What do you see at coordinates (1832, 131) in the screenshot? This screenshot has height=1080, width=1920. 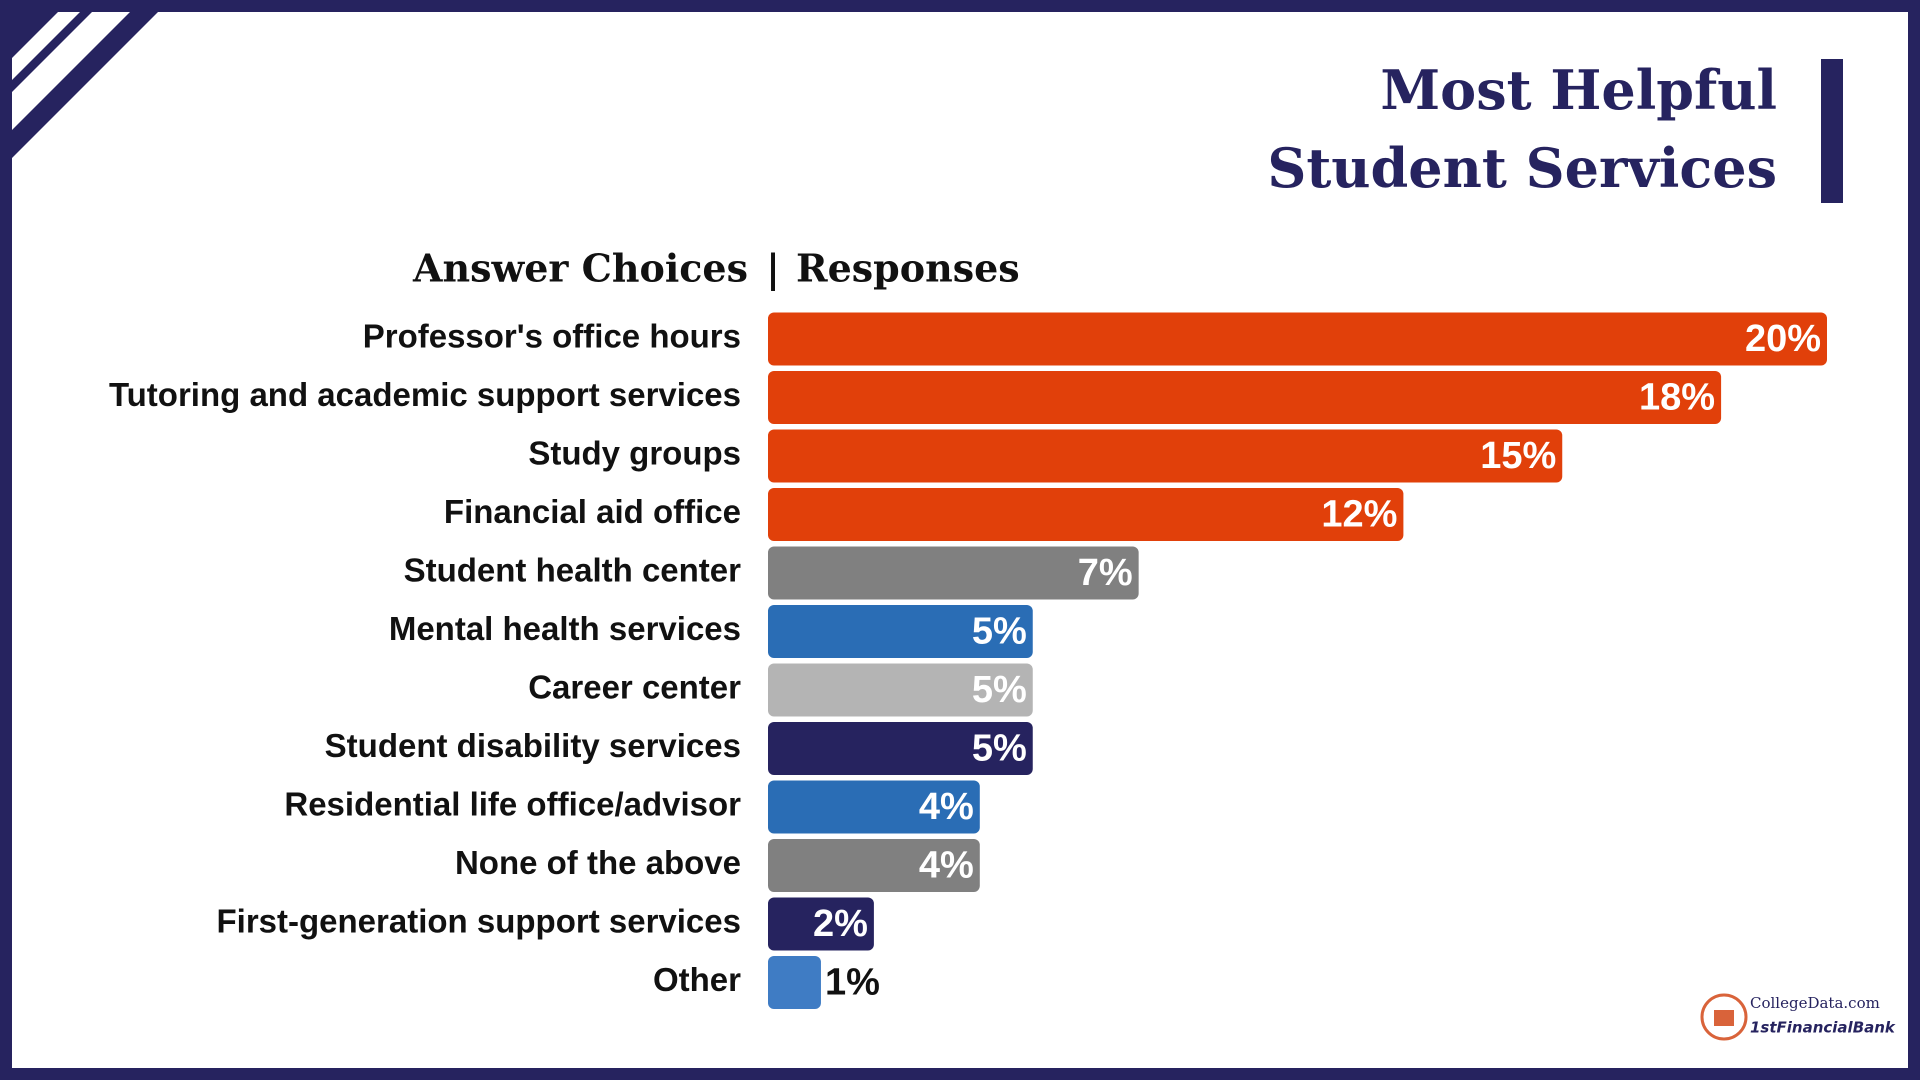 I see `title-accent` at bounding box center [1832, 131].